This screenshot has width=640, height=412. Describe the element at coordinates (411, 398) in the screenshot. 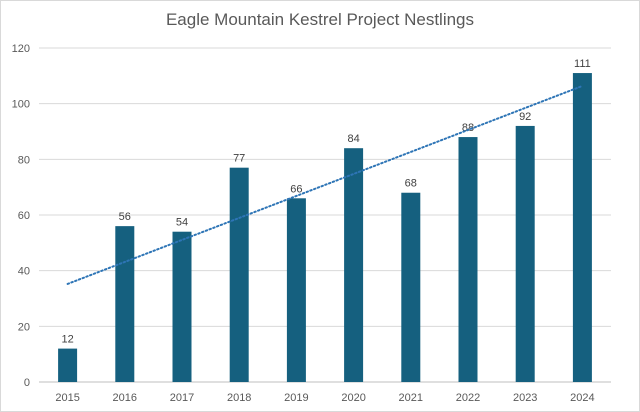

I see `x-tick-label: 2021` at that location.